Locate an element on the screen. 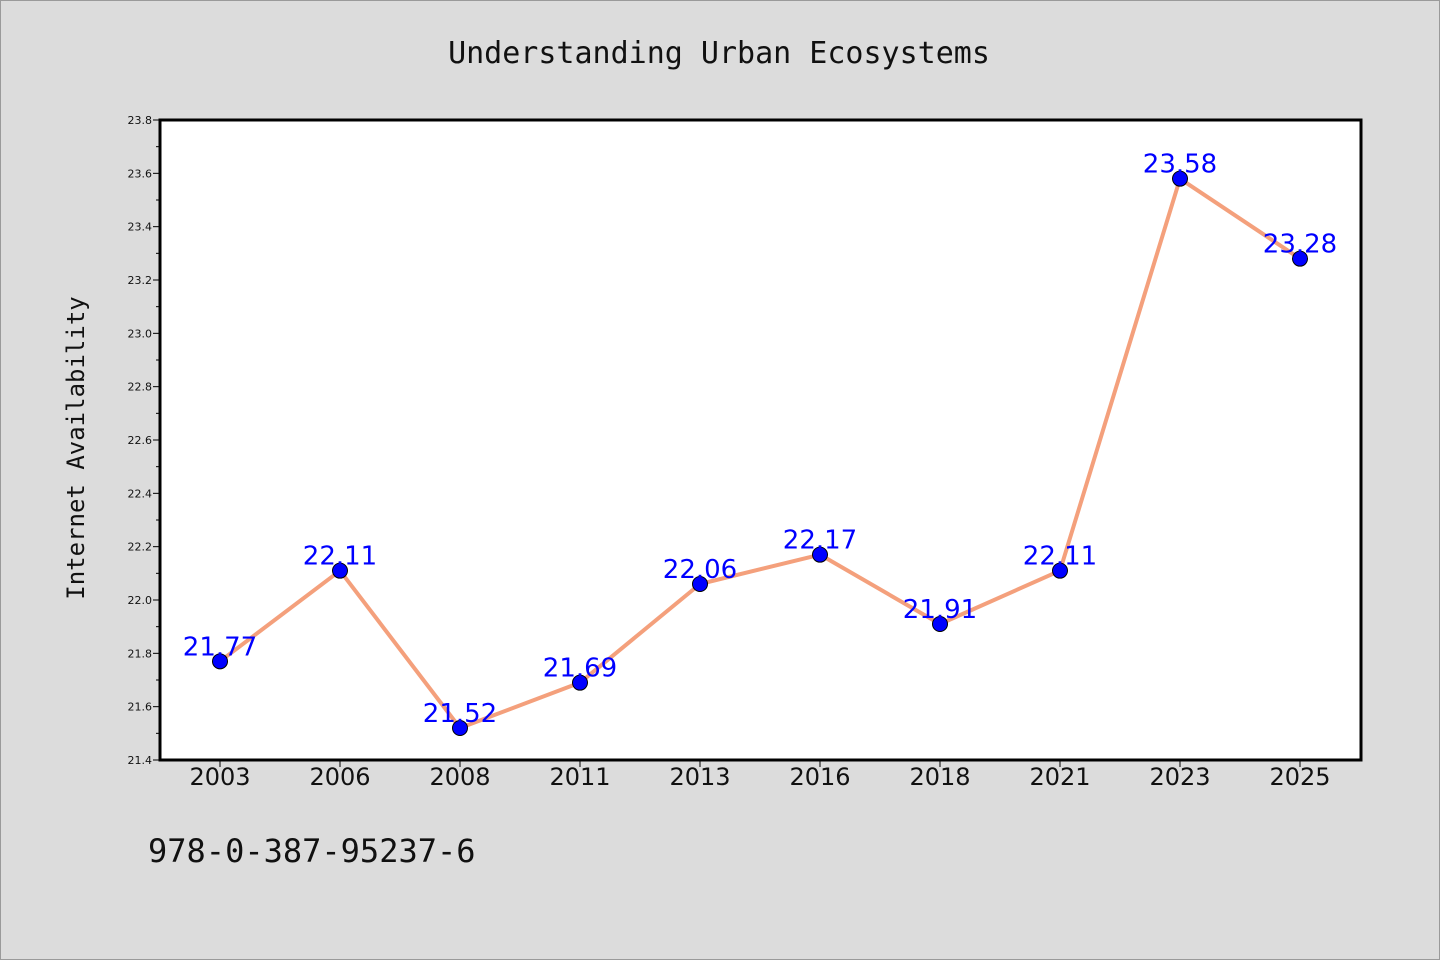  x-tick-label: 2025 is located at coordinates (1299, 777).